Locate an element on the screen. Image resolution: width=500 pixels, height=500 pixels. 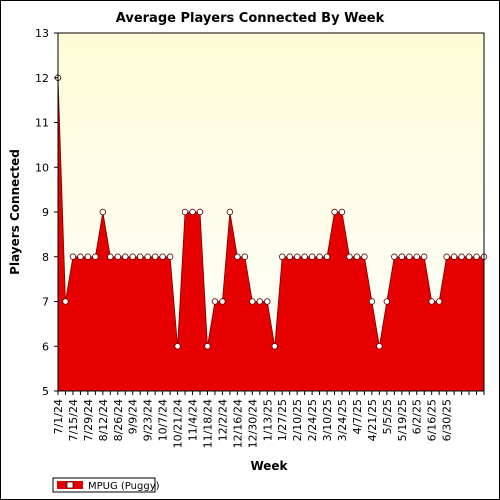
x-tick-label: 4/7/25 is located at coordinates (357, 416).